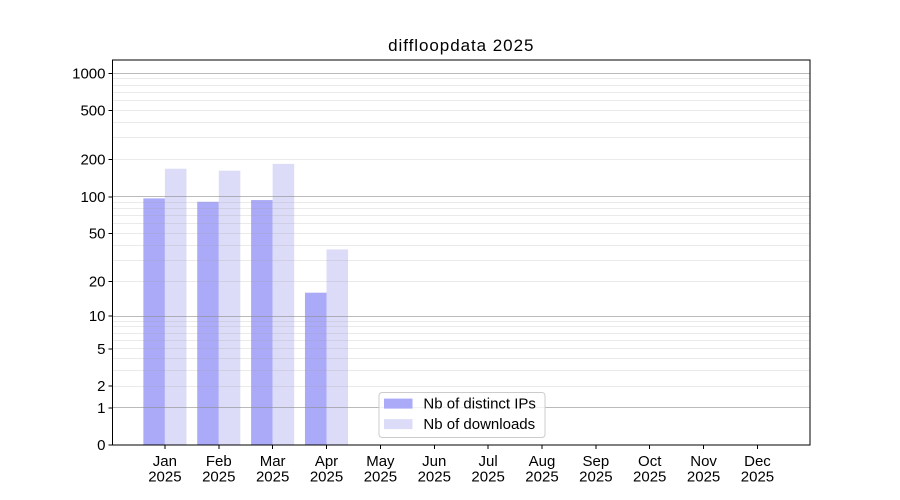 The height and width of the screenshot is (500, 900). Describe the element at coordinates (97, 316) in the screenshot. I see `svg-text: 10` at that location.